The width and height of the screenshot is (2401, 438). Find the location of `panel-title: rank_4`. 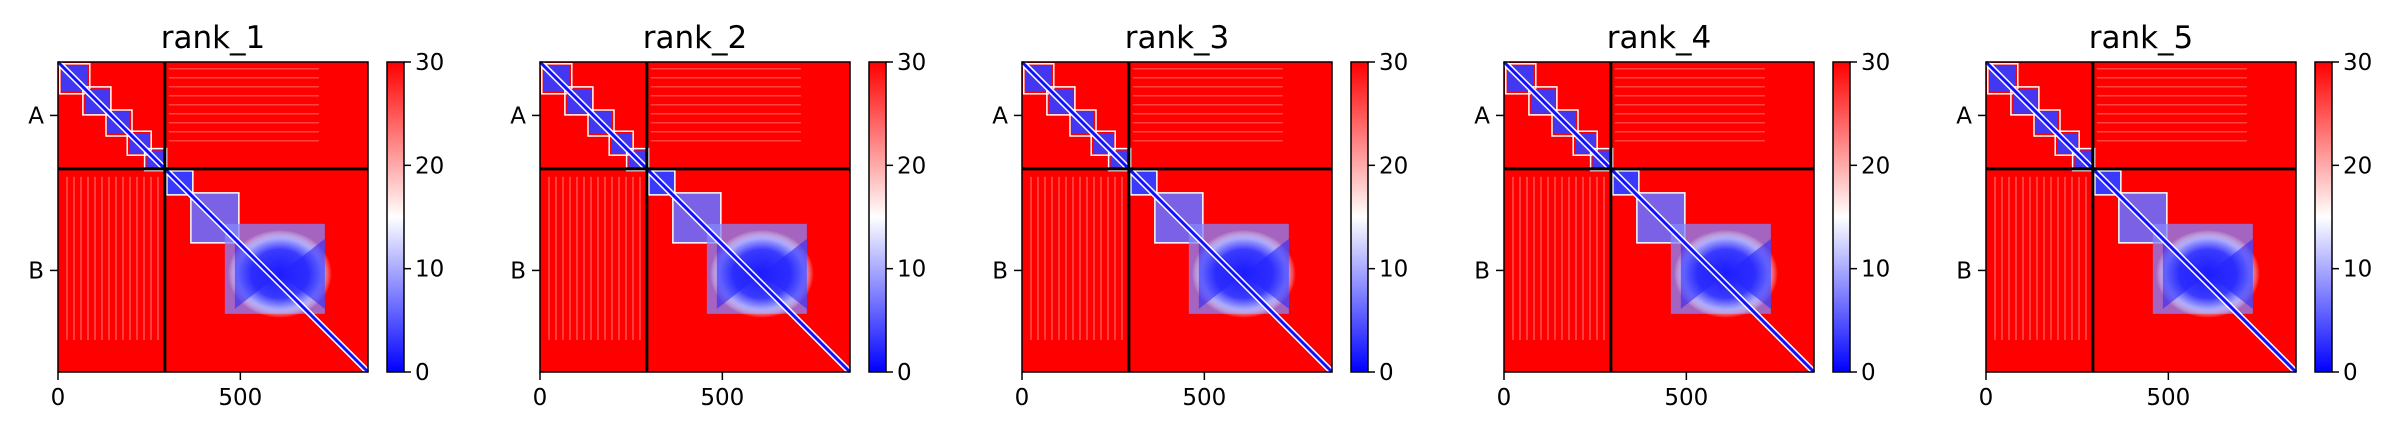

panel-title: rank_4 is located at coordinates (1659, 38).